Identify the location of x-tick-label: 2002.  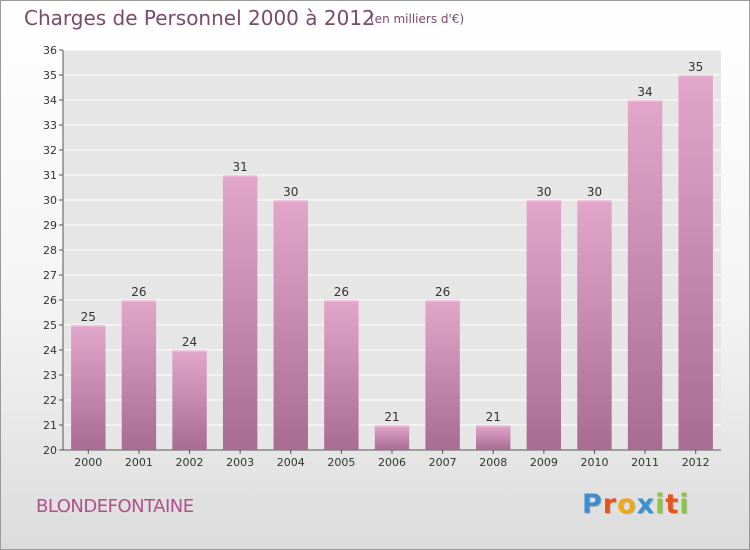
(190, 462).